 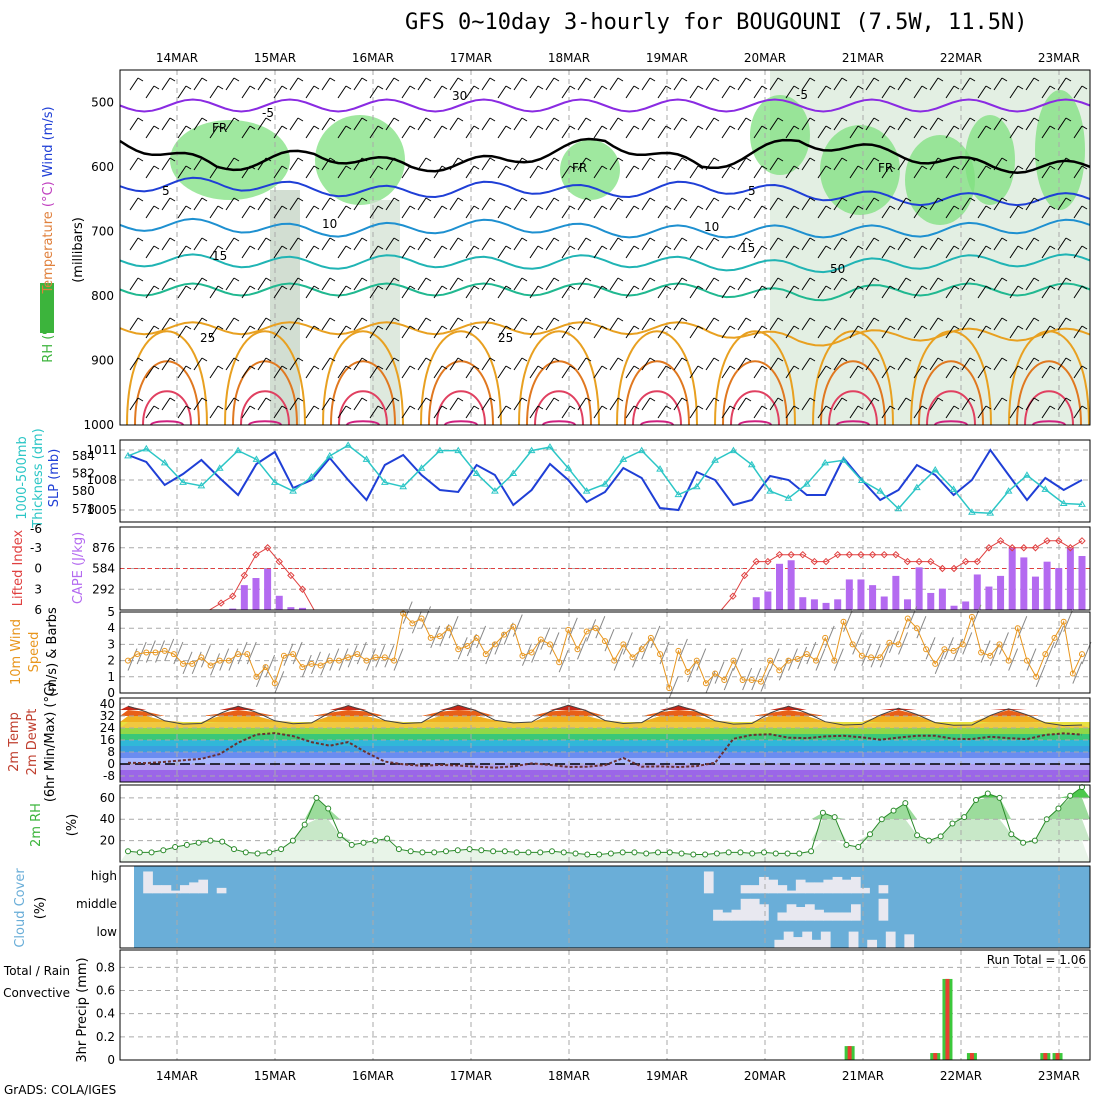 I want to click on y-tick-cape: 876, so click(x=103, y=548).